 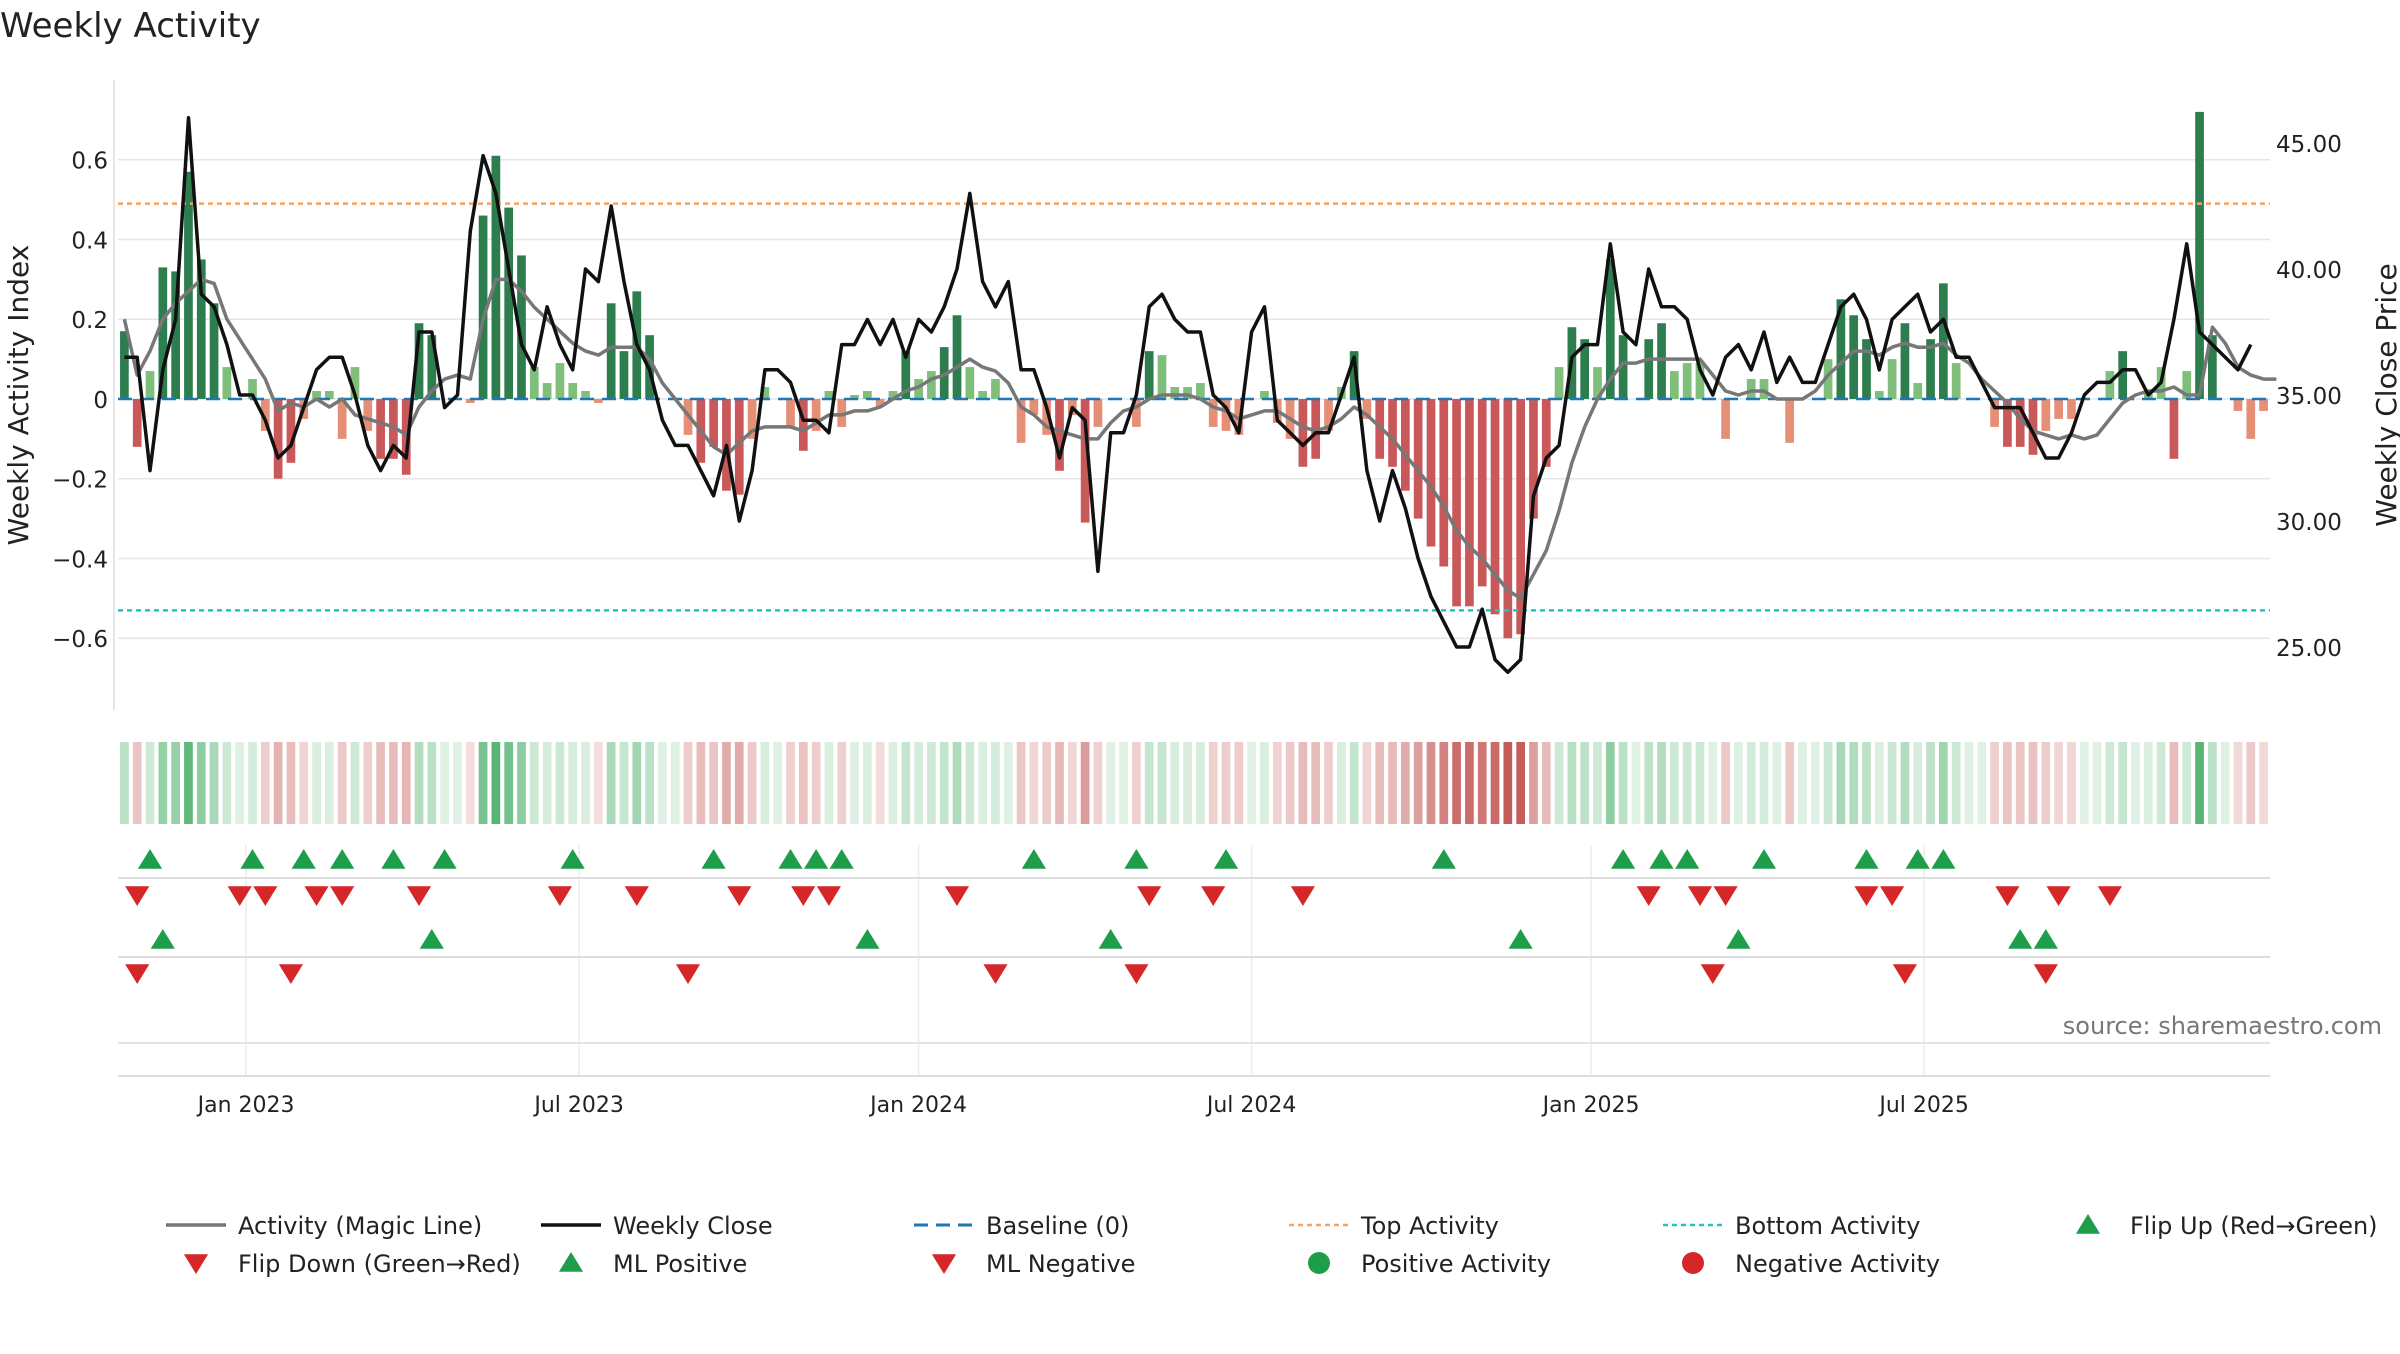 I want to click on x-tick-label: Jul 2024, so click(x=1251, y=1105).